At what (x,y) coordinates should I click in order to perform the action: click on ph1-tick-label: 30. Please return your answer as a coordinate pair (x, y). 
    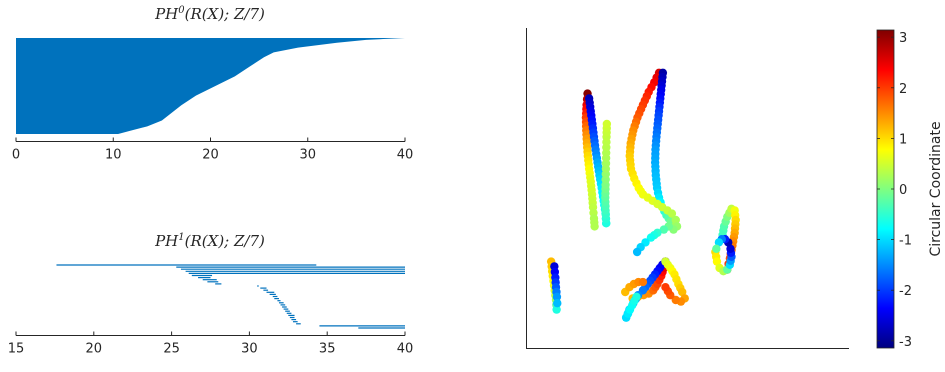
    Looking at the image, I should click on (249, 349).